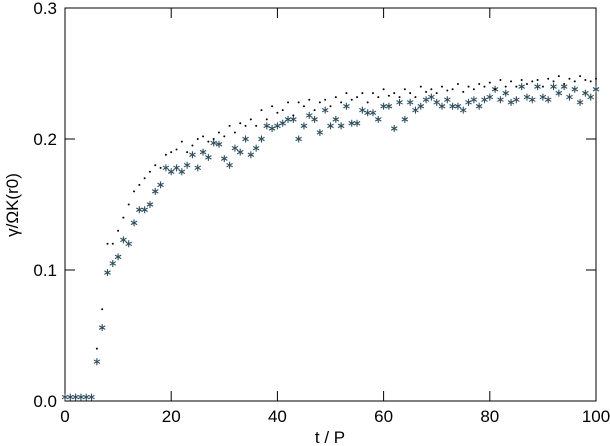 This screenshot has height=446, width=610. I want to click on x-axis-label: t / P, so click(330, 437).